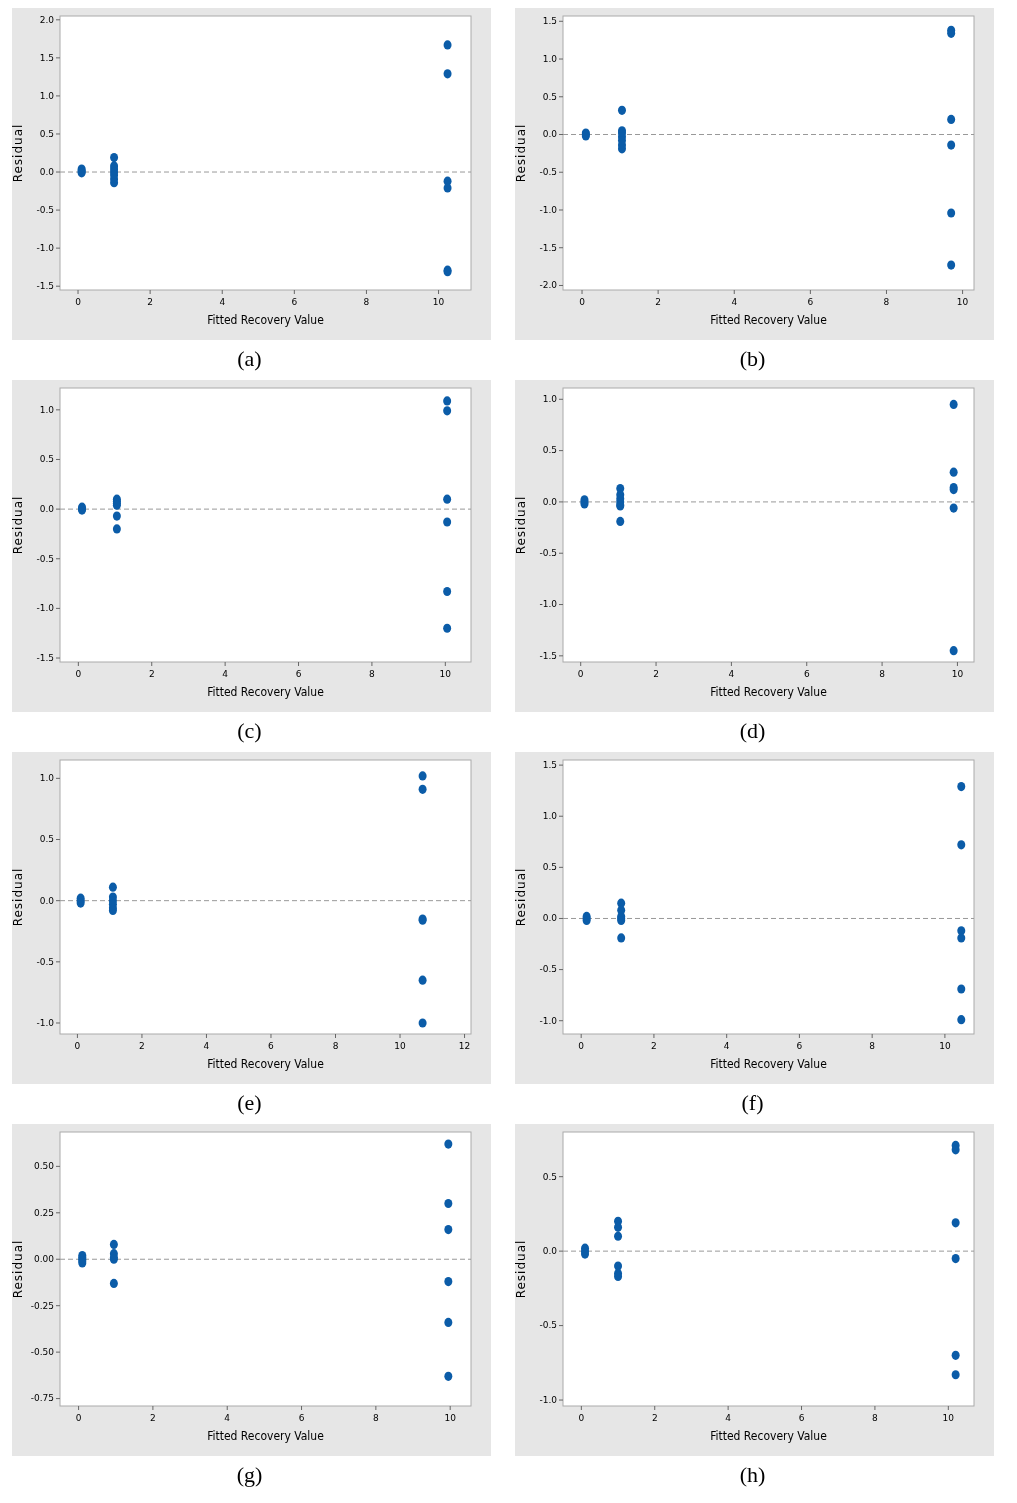 The height and width of the screenshot is (1503, 1017). I want to click on text: (b), so click(752, 358).